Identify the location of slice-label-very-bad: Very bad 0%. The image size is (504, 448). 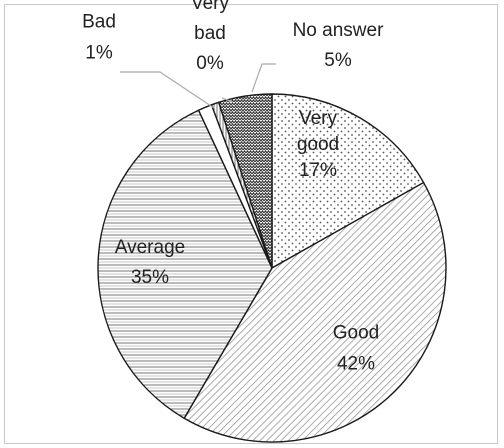
(210, 37).